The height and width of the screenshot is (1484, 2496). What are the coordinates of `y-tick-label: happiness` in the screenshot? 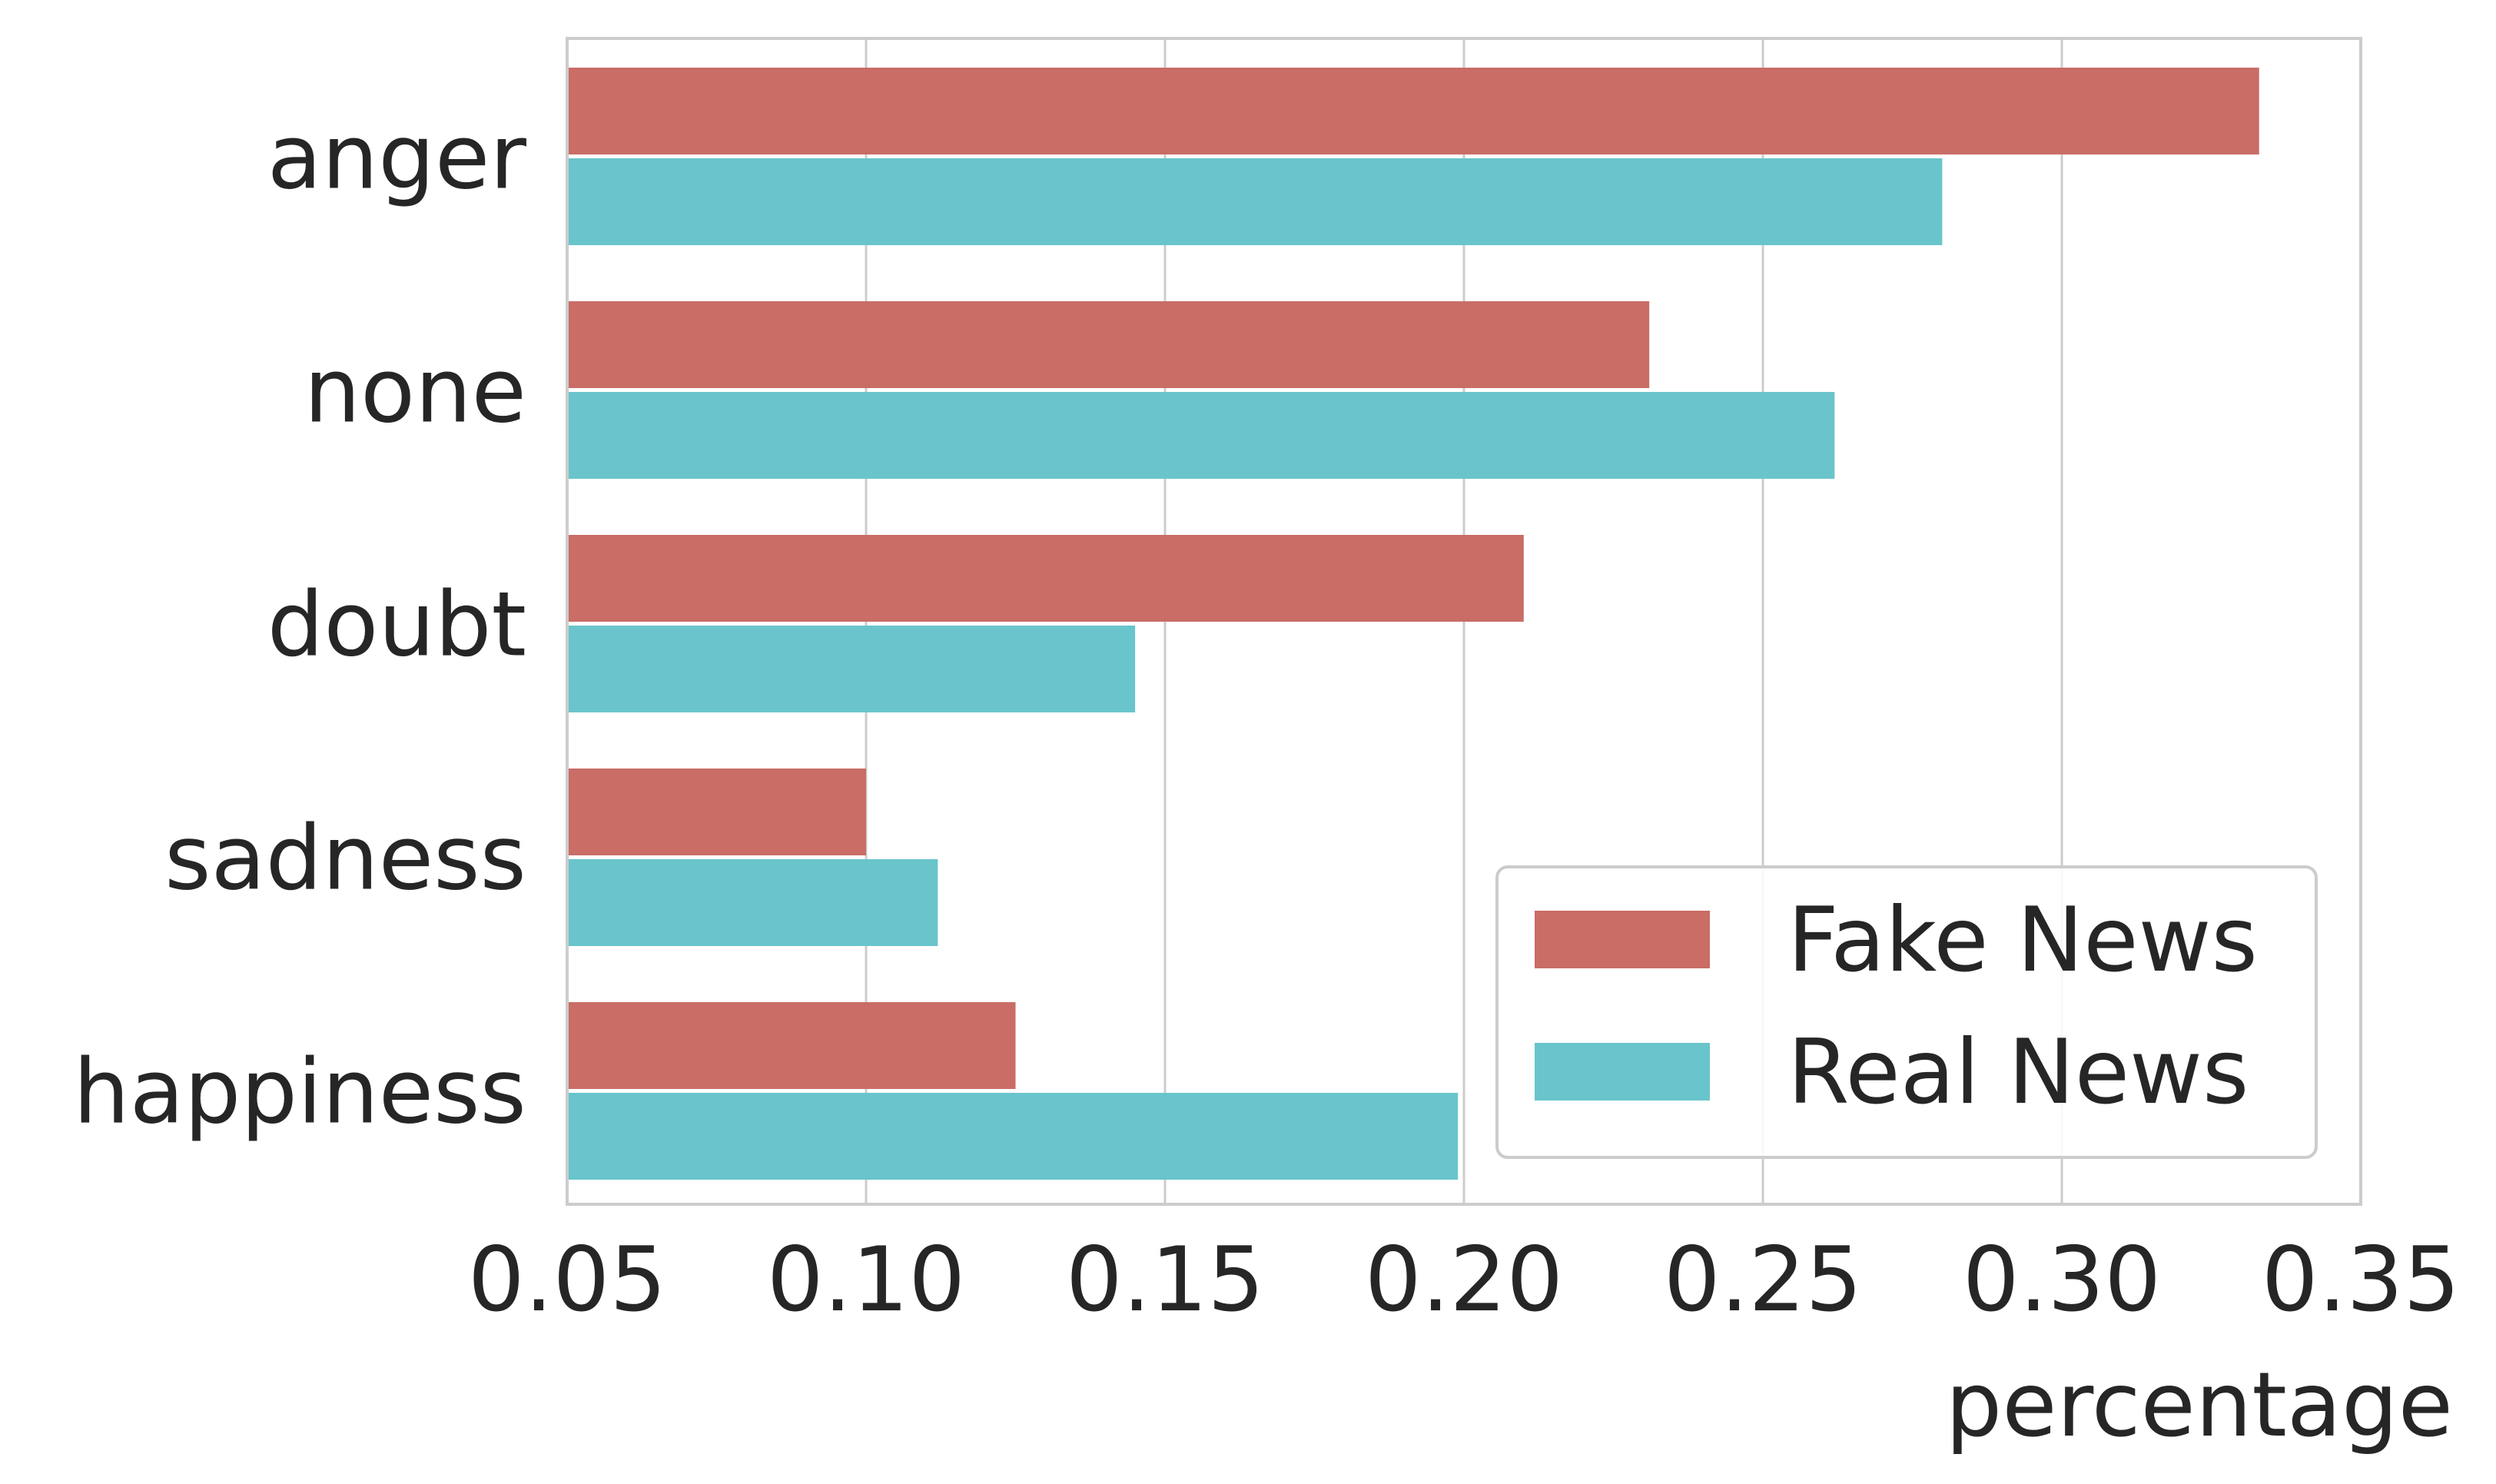 It's located at (299, 1092).